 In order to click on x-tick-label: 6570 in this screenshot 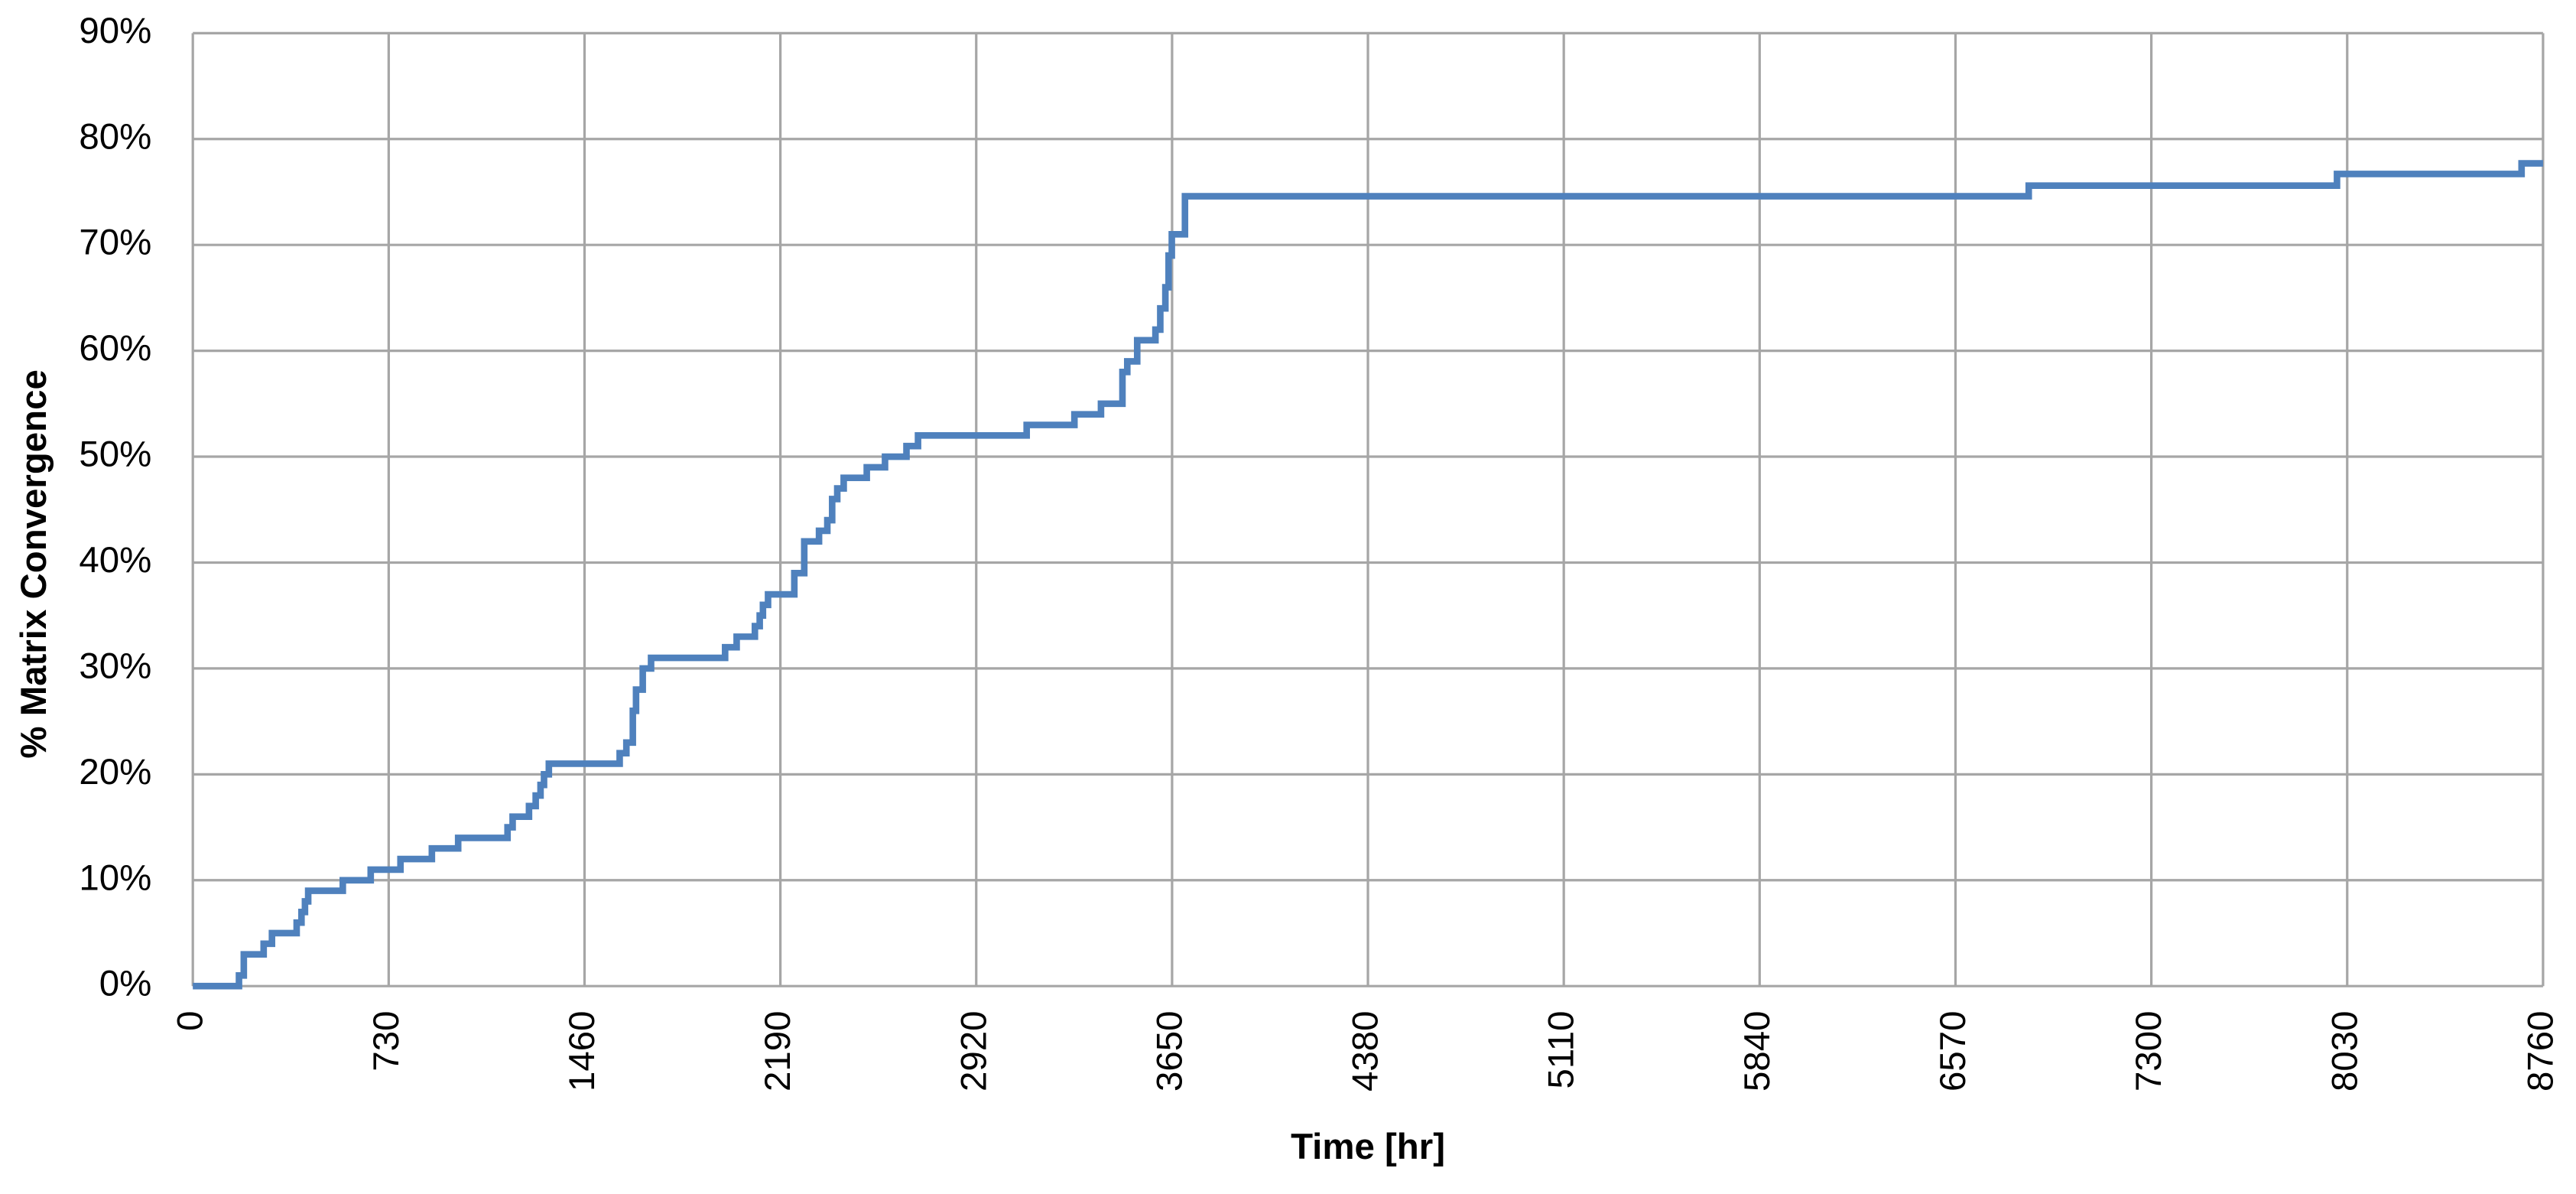, I will do `click(1953, 1051)`.